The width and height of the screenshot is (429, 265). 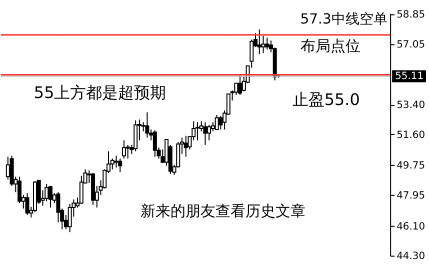 I want to click on y-tick-label: 44.30, so click(x=411, y=256).